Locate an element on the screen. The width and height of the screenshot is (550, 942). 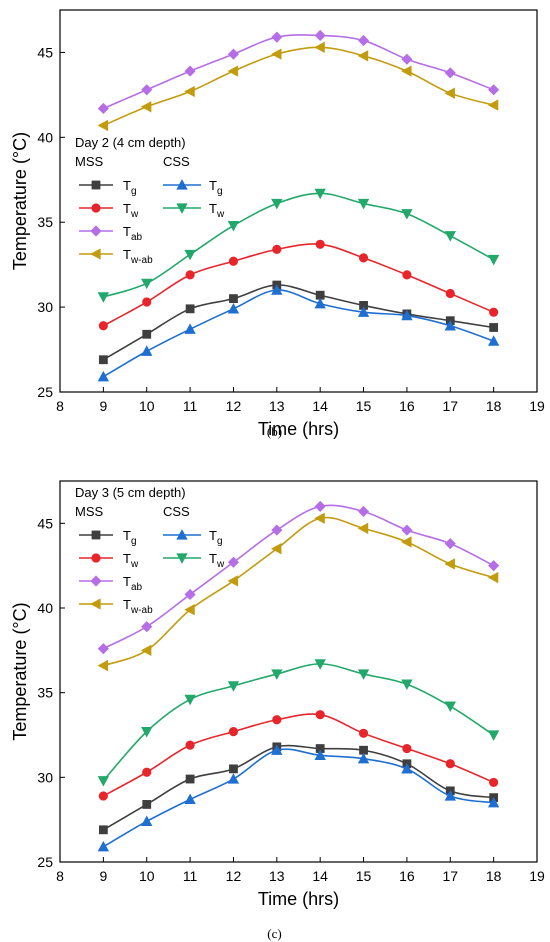
x-tick-label: 12 is located at coordinates (234, 406).